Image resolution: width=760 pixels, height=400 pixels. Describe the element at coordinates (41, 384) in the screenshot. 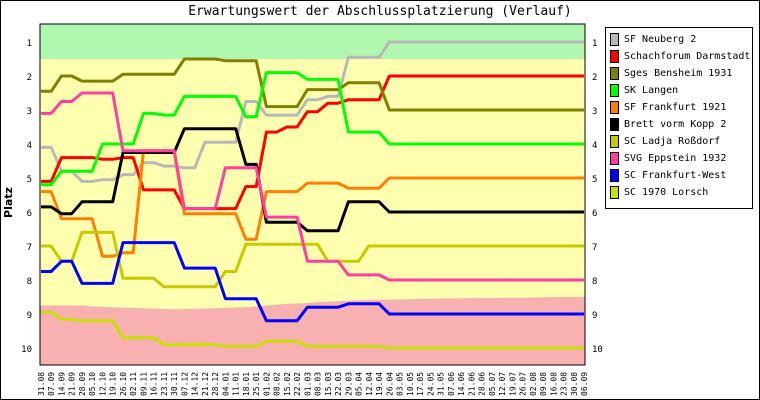

I see `x-tick-label: 31.08` at that location.